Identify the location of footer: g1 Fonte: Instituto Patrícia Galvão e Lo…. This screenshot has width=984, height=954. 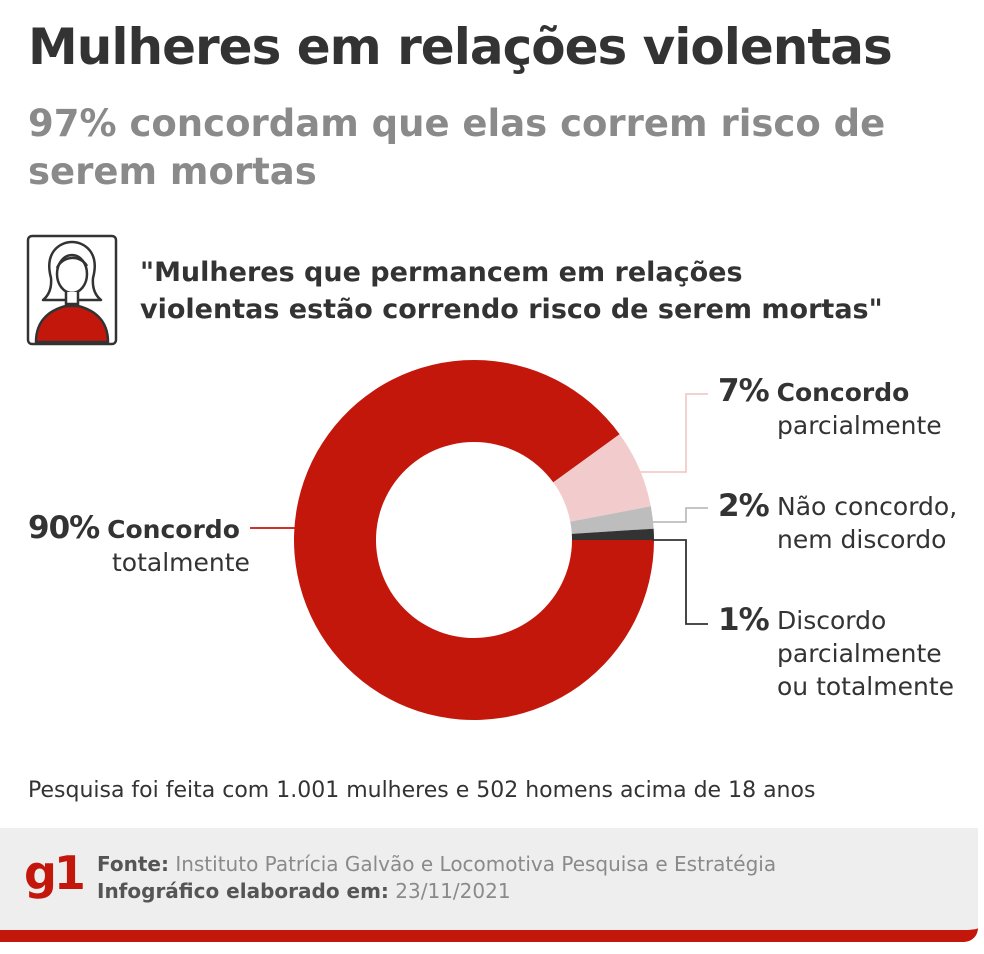
(489, 885).